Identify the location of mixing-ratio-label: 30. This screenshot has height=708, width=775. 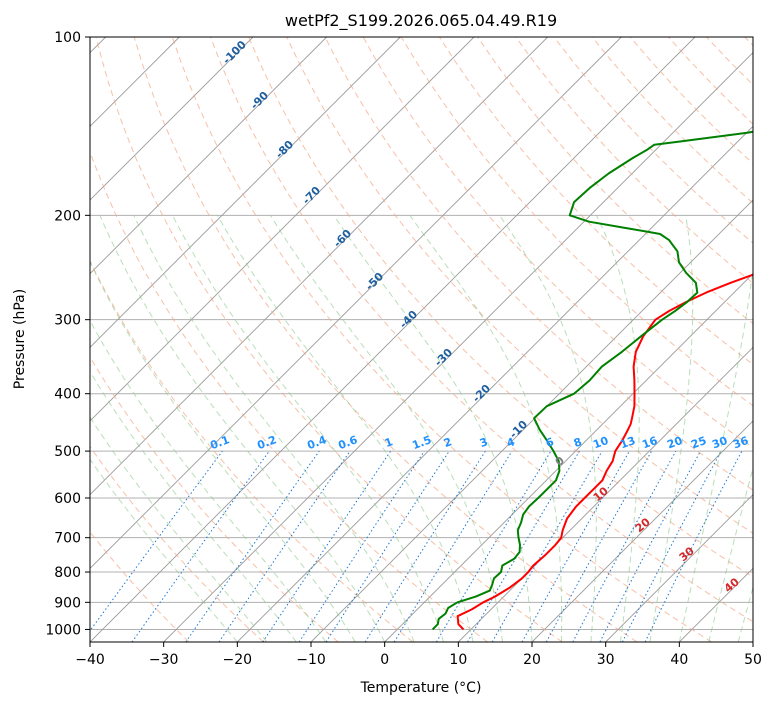
(719, 443).